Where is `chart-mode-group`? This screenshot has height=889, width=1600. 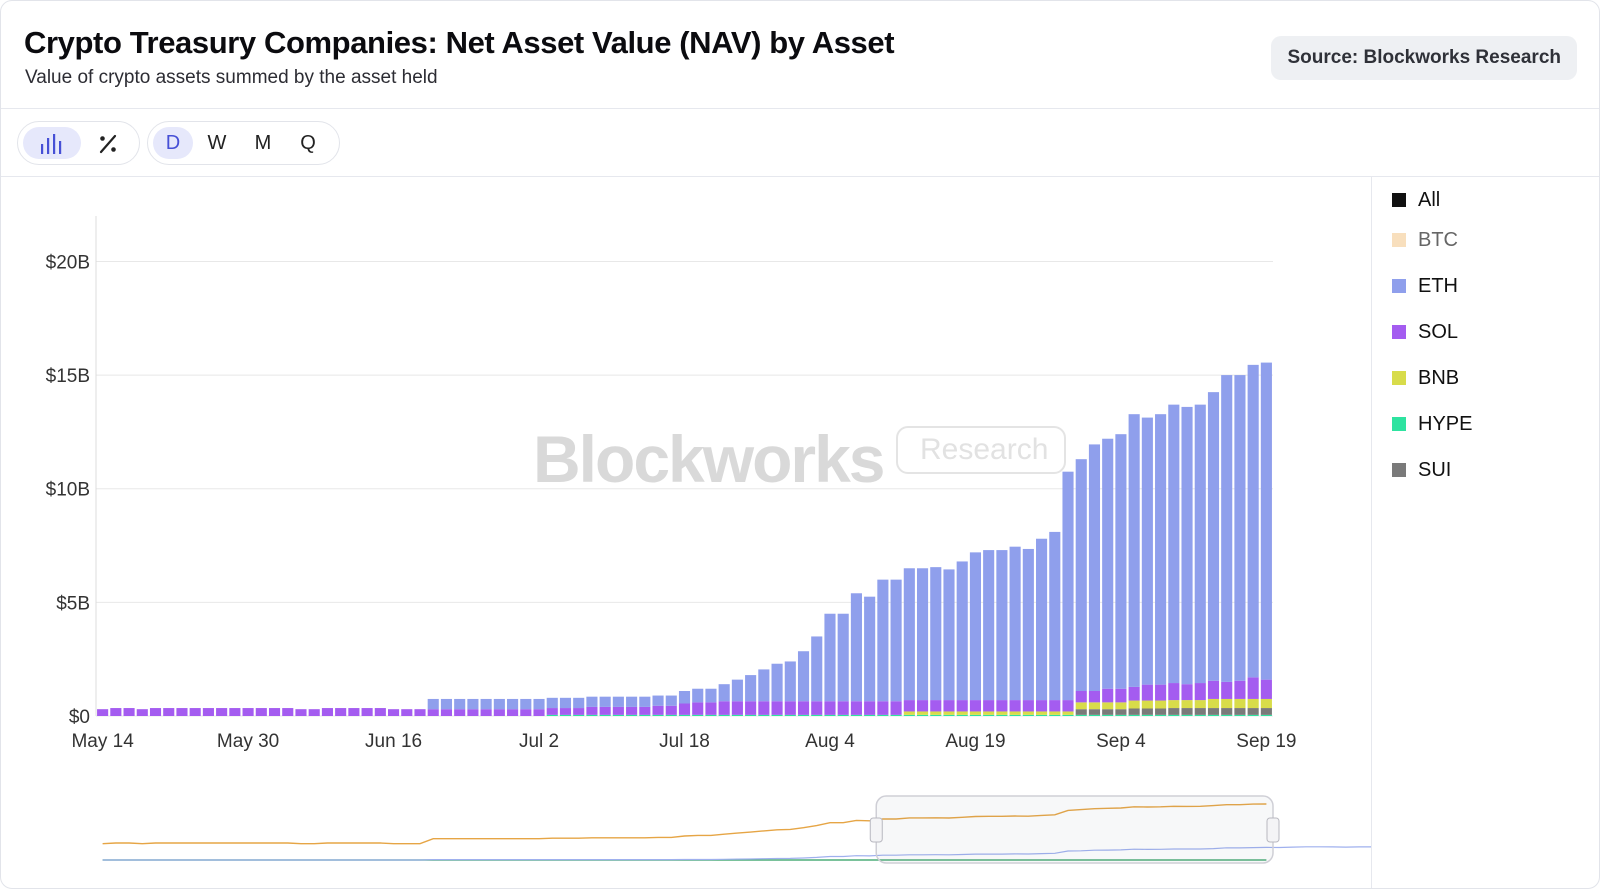 chart-mode-group is located at coordinates (78, 143).